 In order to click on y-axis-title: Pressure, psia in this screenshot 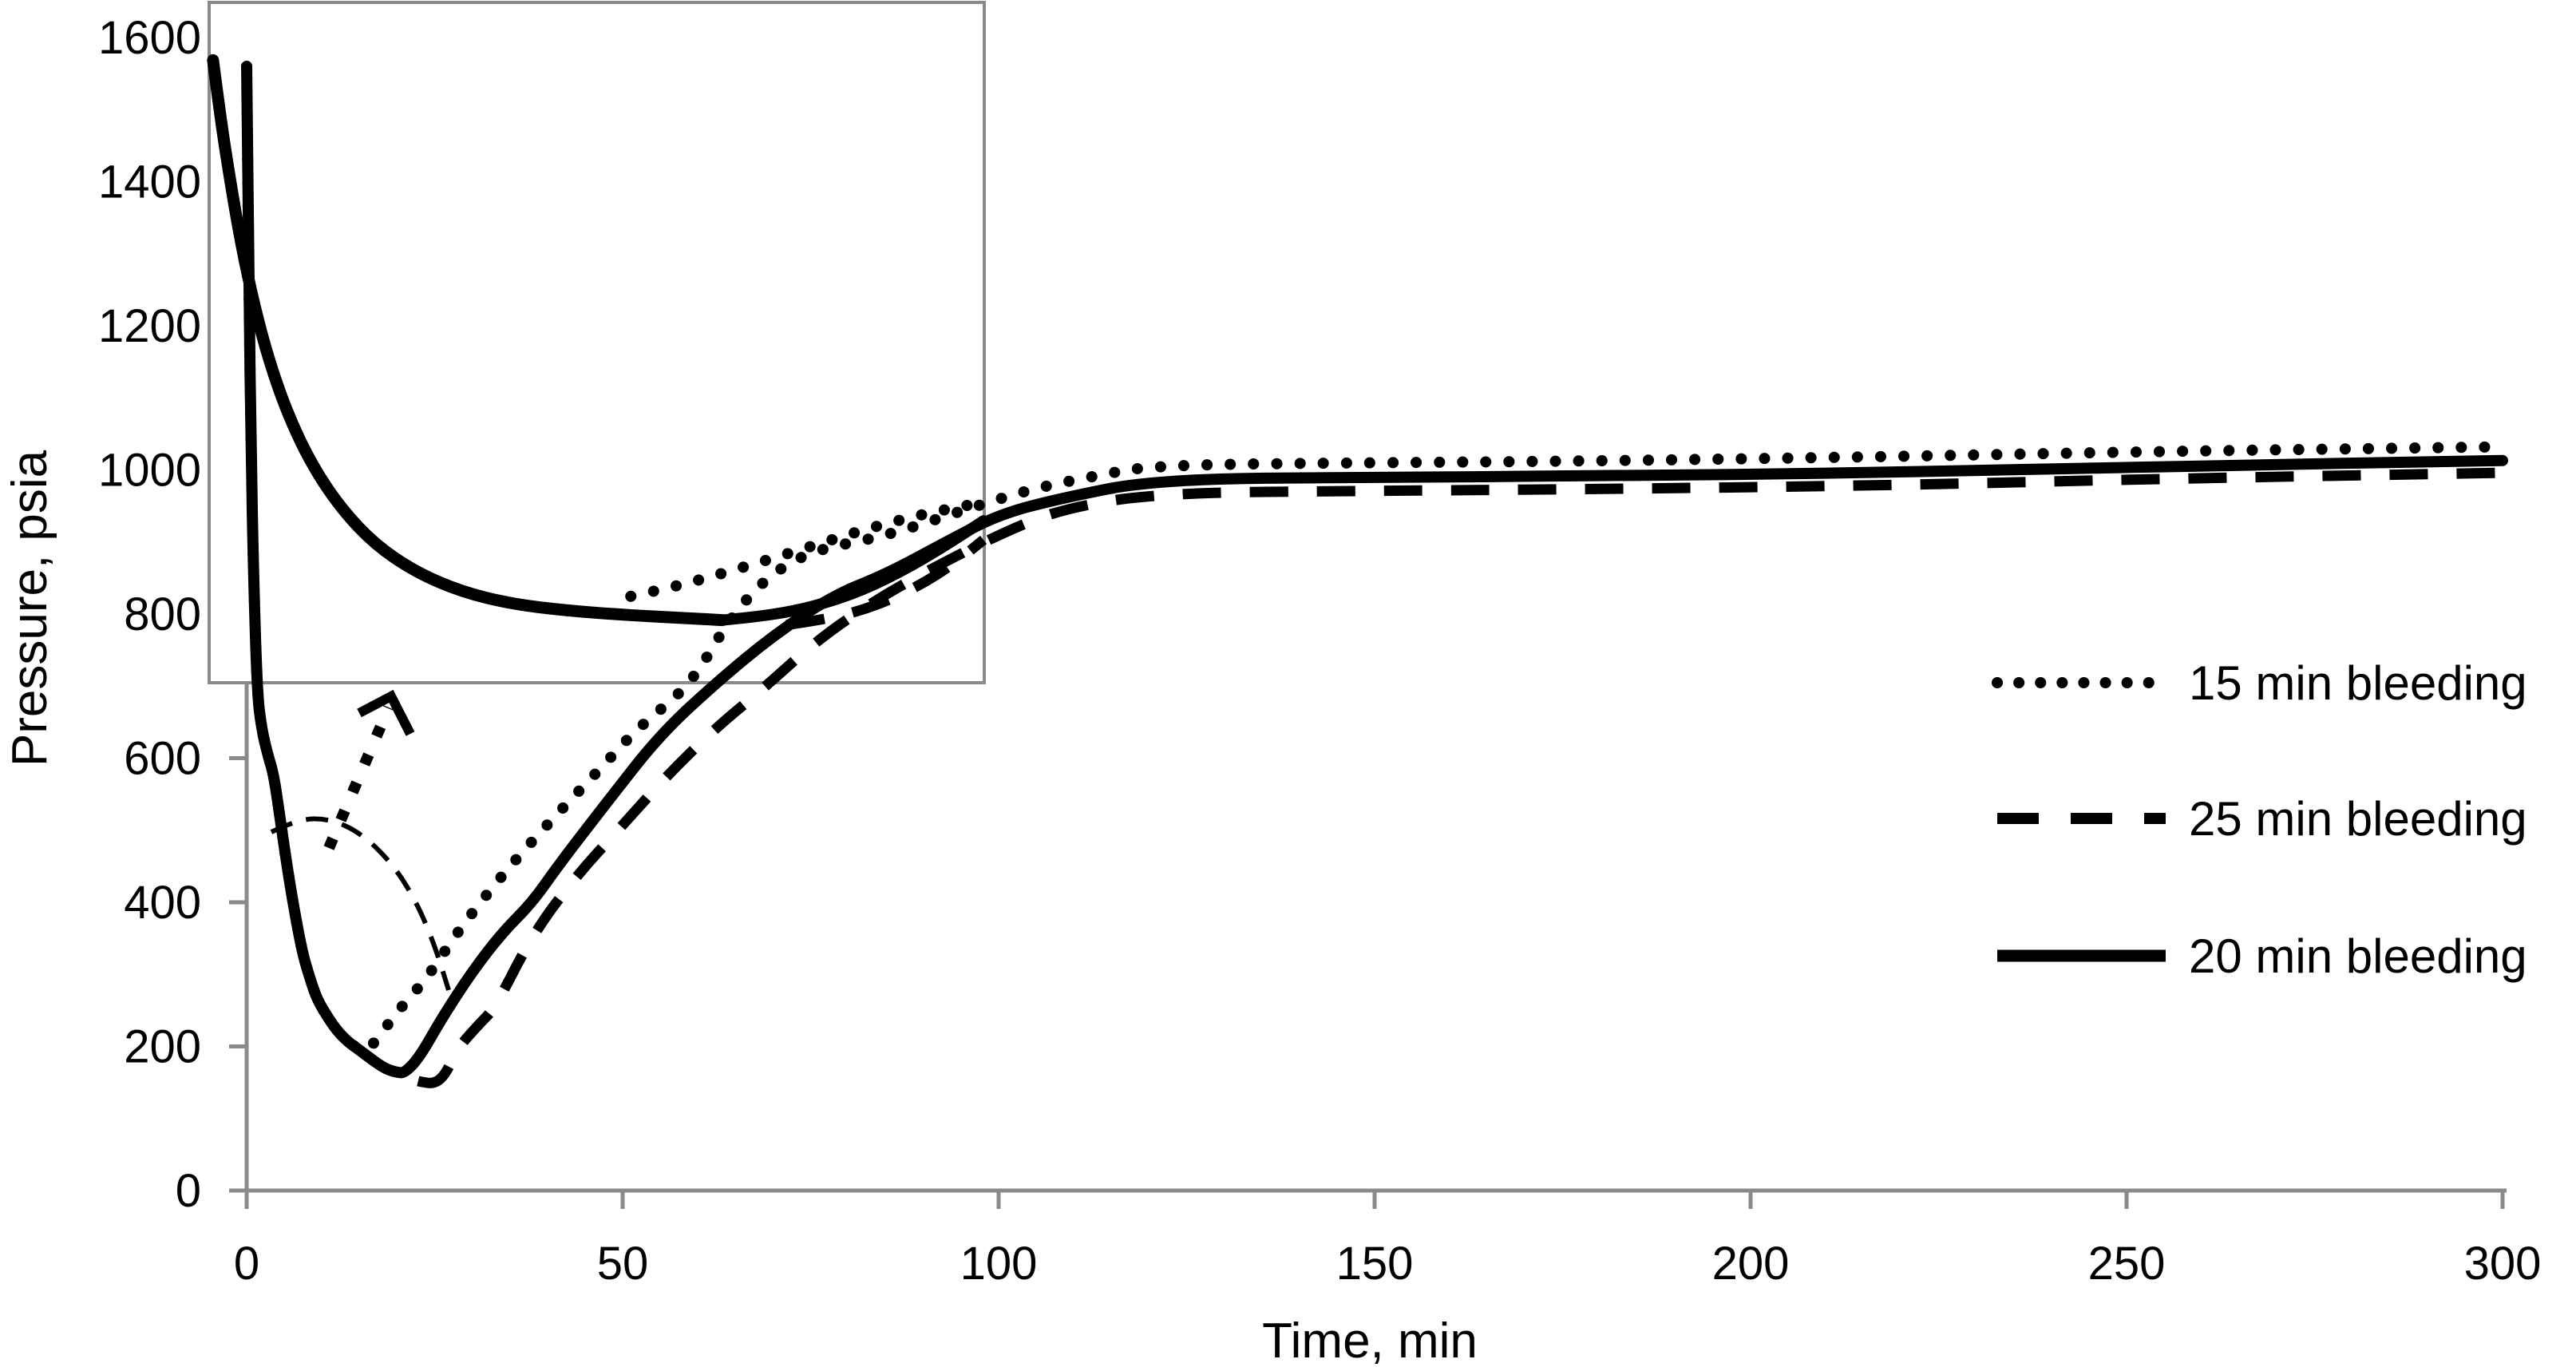, I will do `click(30, 608)`.